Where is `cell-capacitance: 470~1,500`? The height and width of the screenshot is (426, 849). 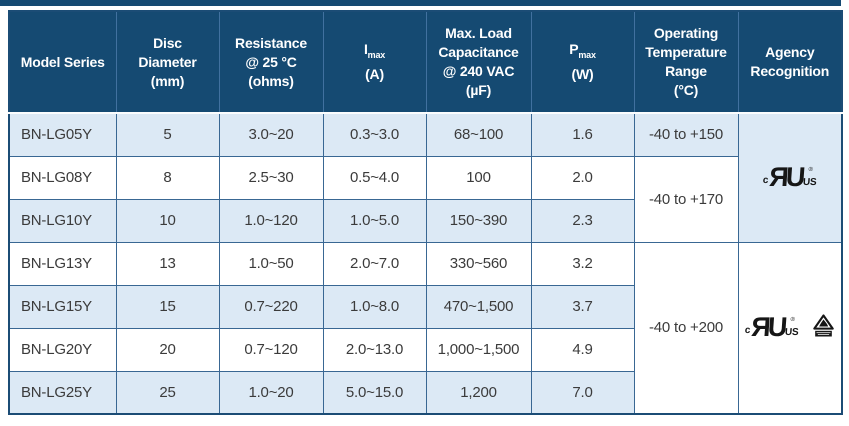 cell-capacitance: 470~1,500 is located at coordinates (478, 306).